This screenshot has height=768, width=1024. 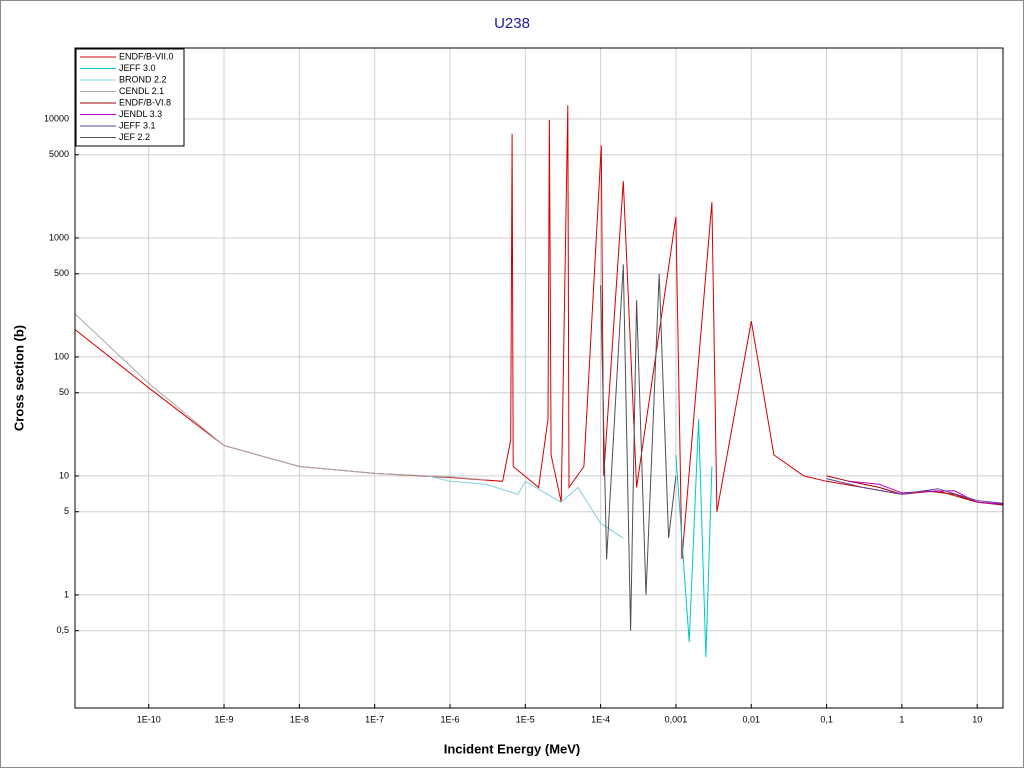 I want to click on x-tick-label: 1E-7, so click(x=374, y=719).